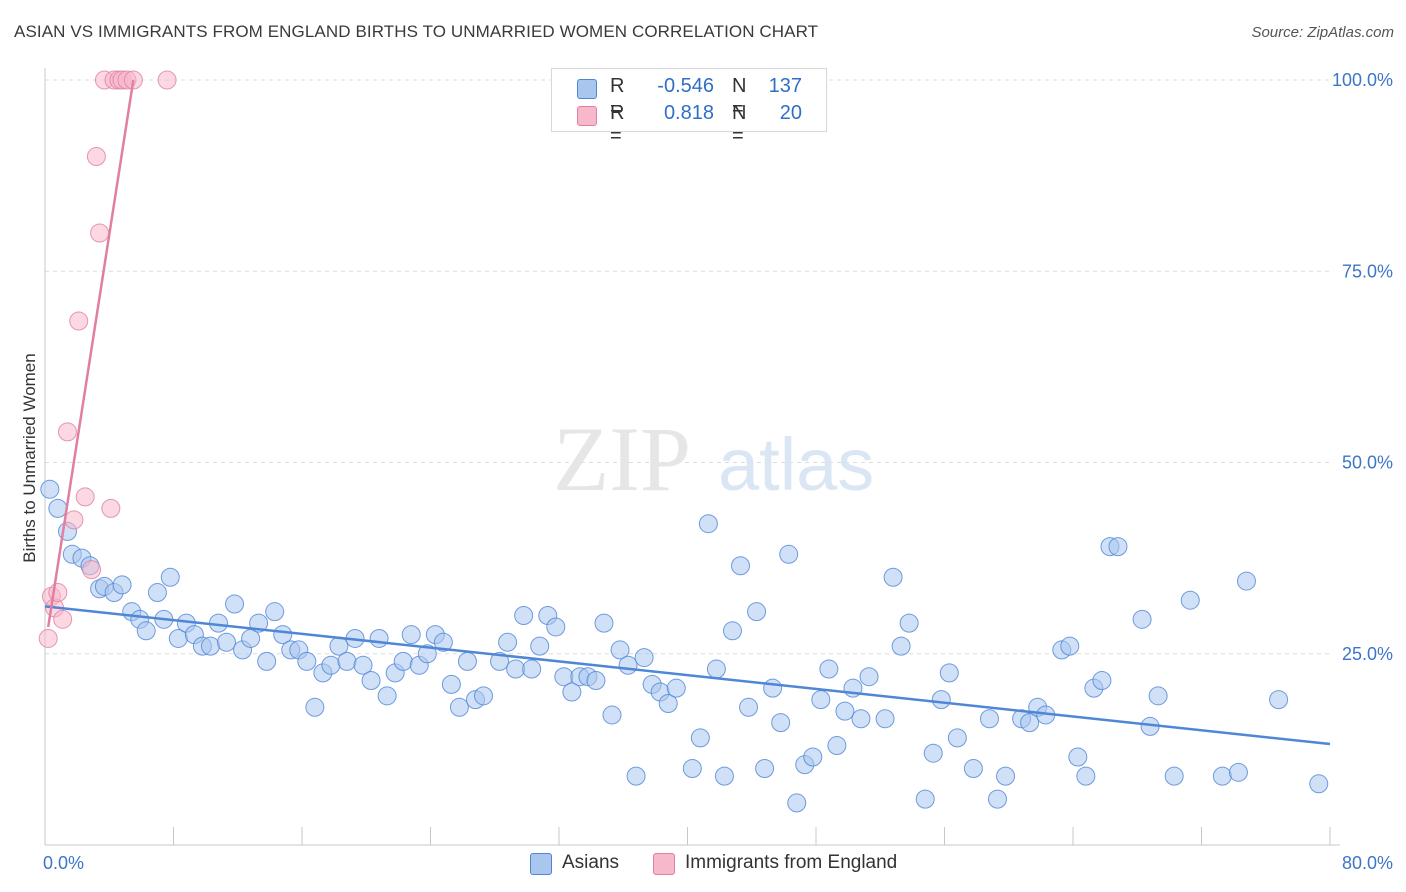 Image resolution: width=1406 pixels, height=892 pixels. Describe the element at coordinates (1322, 32) in the screenshot. I see `source-credit: Source: ZipAtlas.com` at that location.